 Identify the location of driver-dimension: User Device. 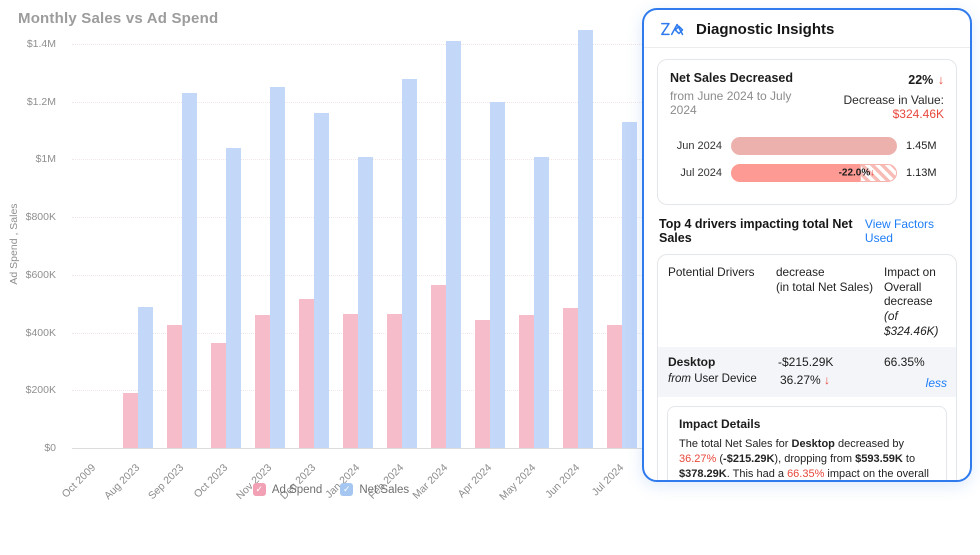
(725, 378).